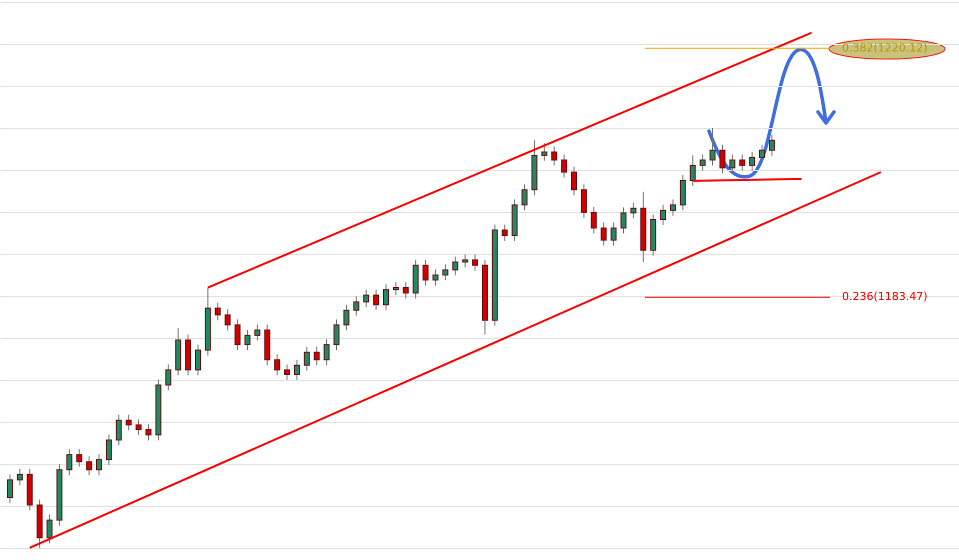  What do you see at coordinates (885, 297) in the screenshot?
I see `annotation: 0.236(1183.47)` at bounding box center [885, 297].